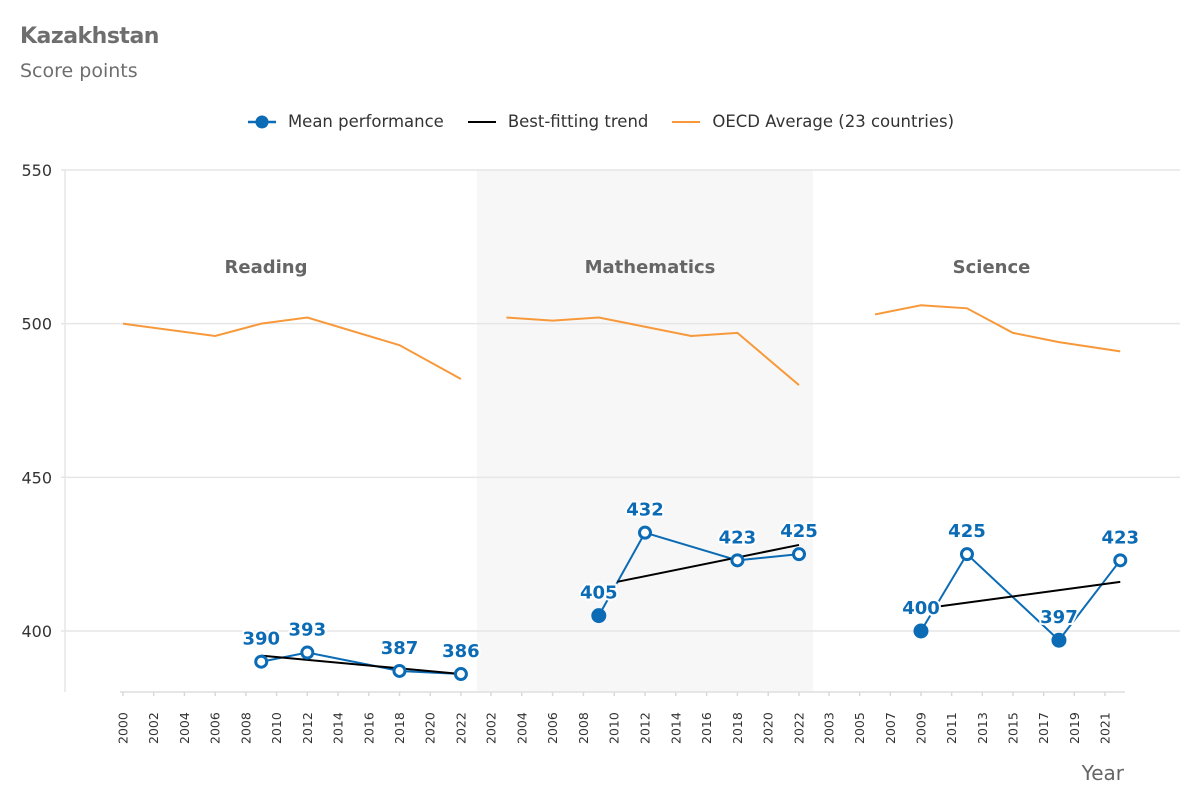 The width and height of the screenshot is (1200, 800). Describe the element at coordinates (481, 121) in the screenshot. I see `trend-legend-icon` at that location.